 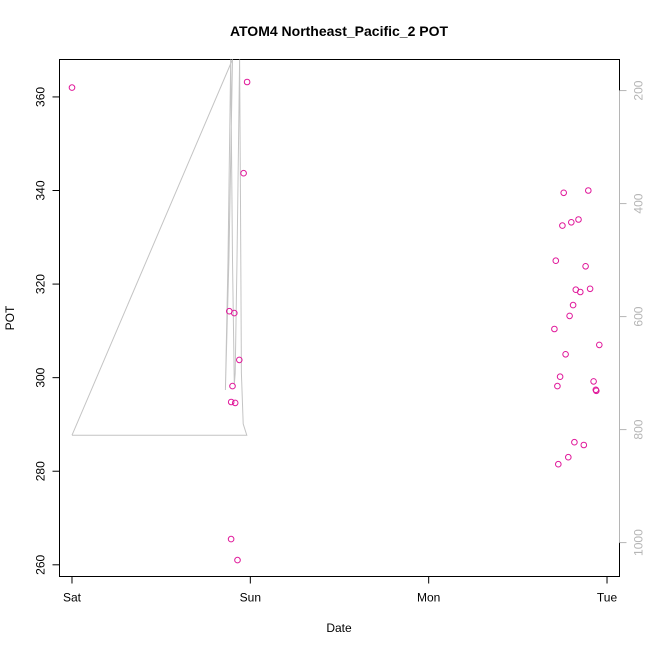 I want to click on right-tick-label: 600, so click(x=639, y=316).